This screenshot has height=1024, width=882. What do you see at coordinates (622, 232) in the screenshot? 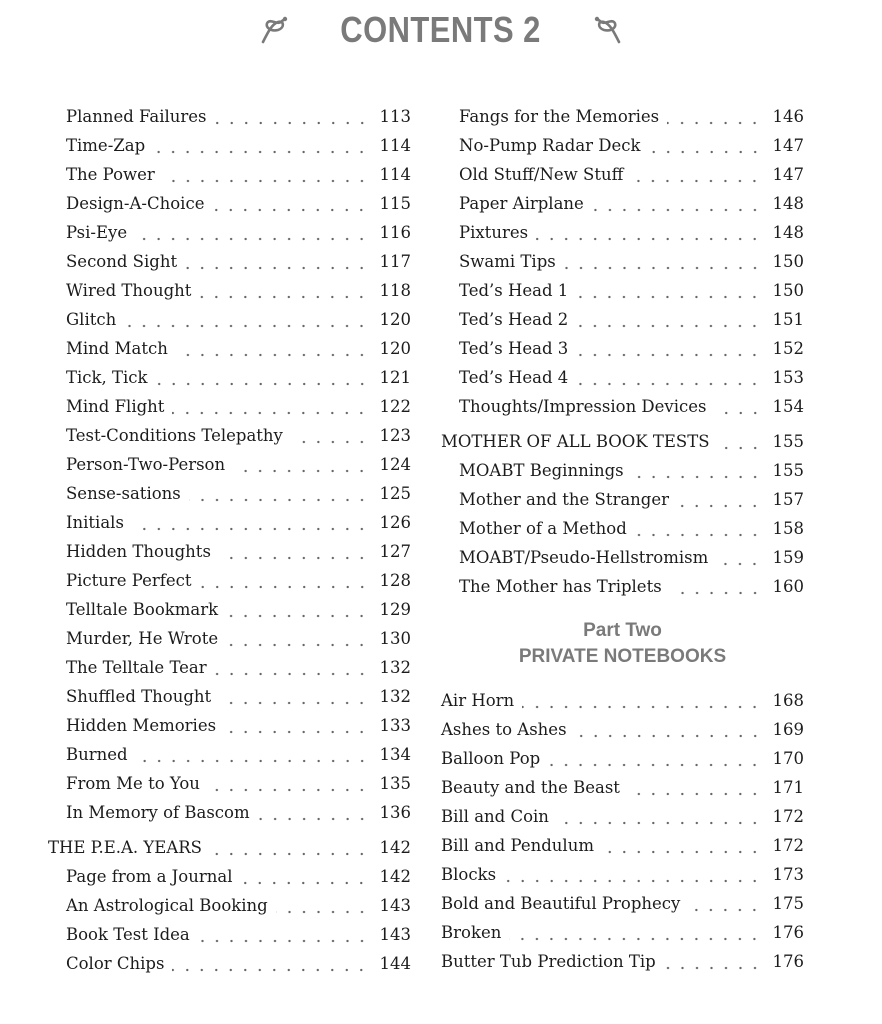
I see `toc-entry: Pixtures 148` at bounding box center [622, 232].